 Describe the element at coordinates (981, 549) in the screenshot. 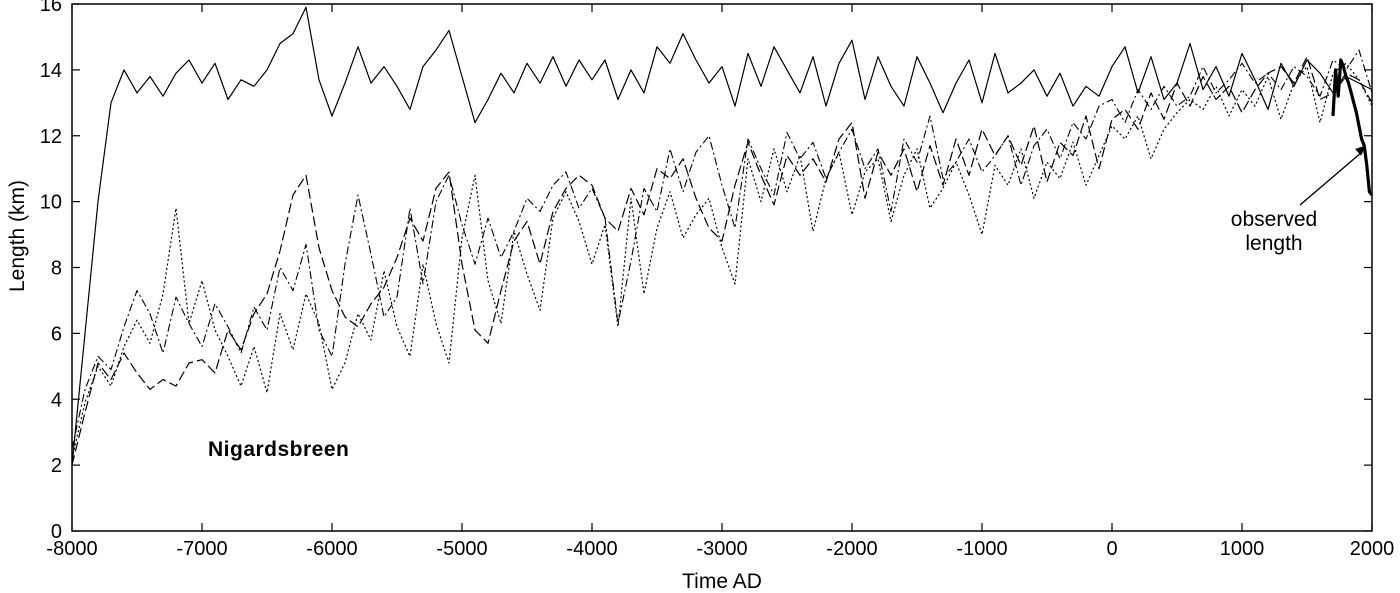

I see `x-tick-label: -1000` at that location.